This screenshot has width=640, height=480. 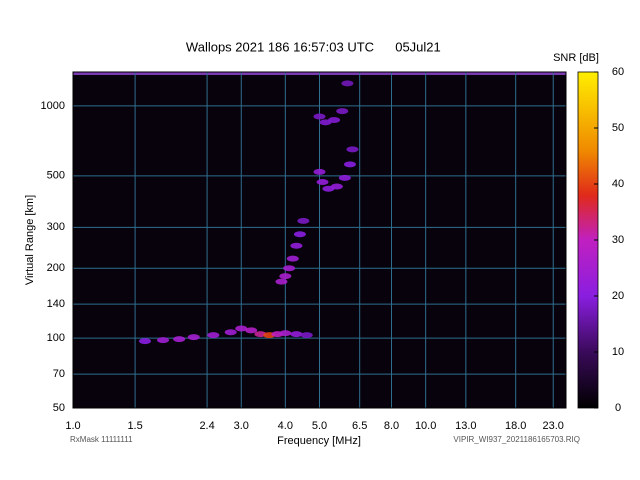 What do you see at coordinates (359, 426) in the screenshot?
I see `x-tick-label: 6.5` at bounding box center [359, 426].